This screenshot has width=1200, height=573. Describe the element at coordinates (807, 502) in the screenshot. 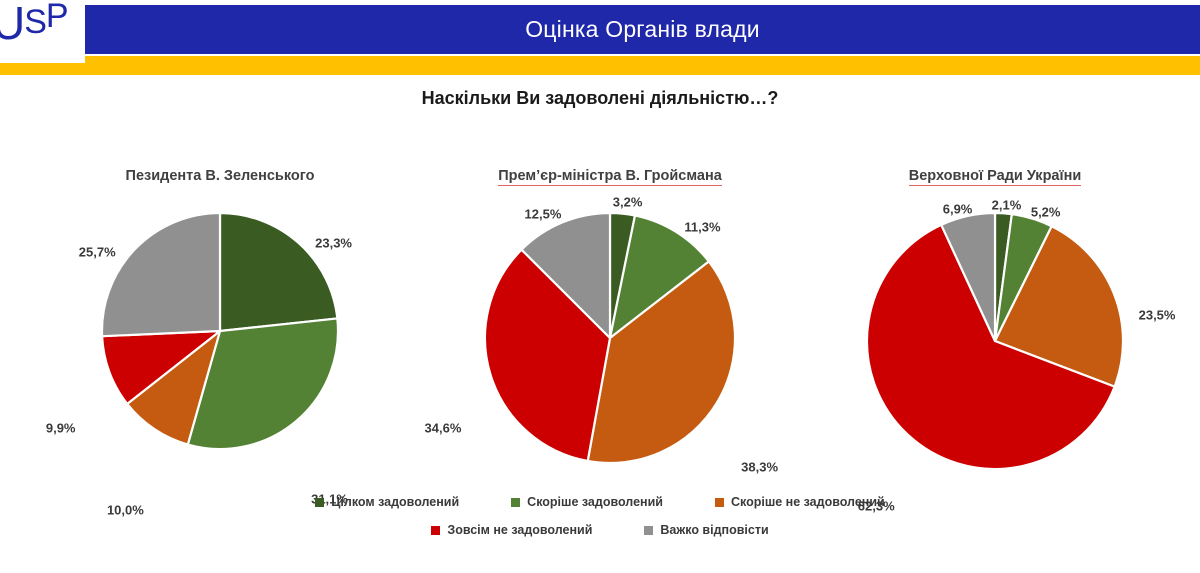

I see `legend-label: Скоріше не задоволений` at that location.